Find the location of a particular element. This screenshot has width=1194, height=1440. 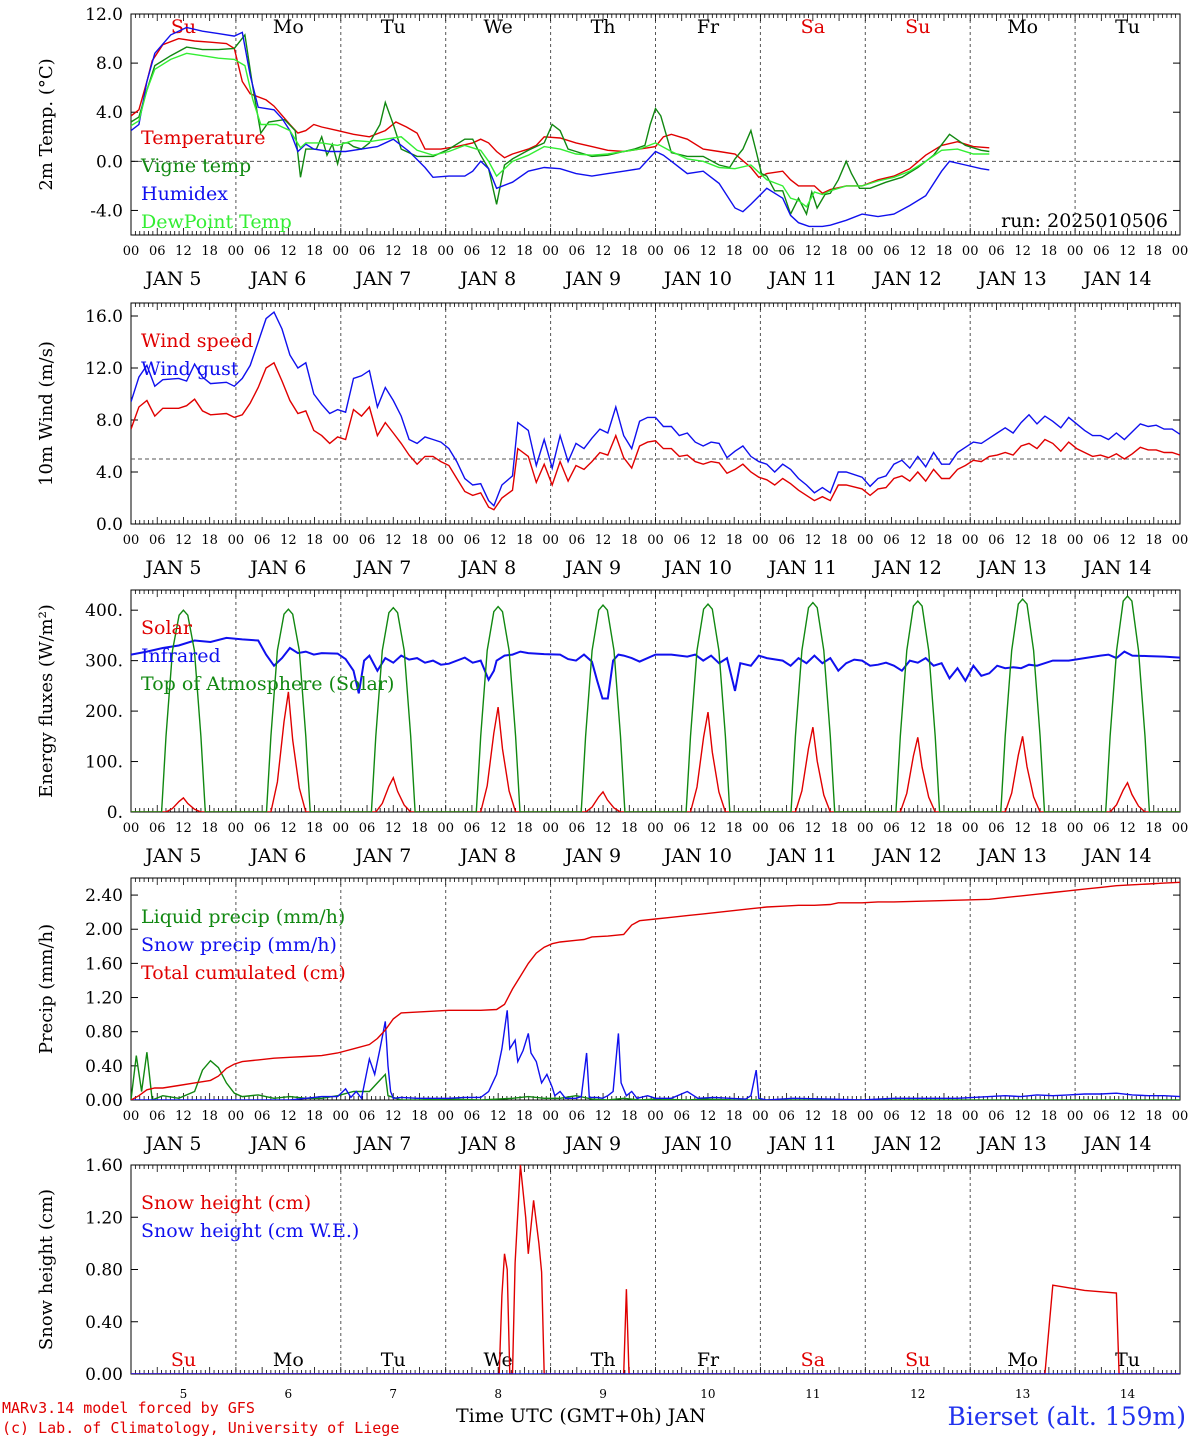

legend-entry: Liquid precip (mm/h) is located at coordinates (243, 917).